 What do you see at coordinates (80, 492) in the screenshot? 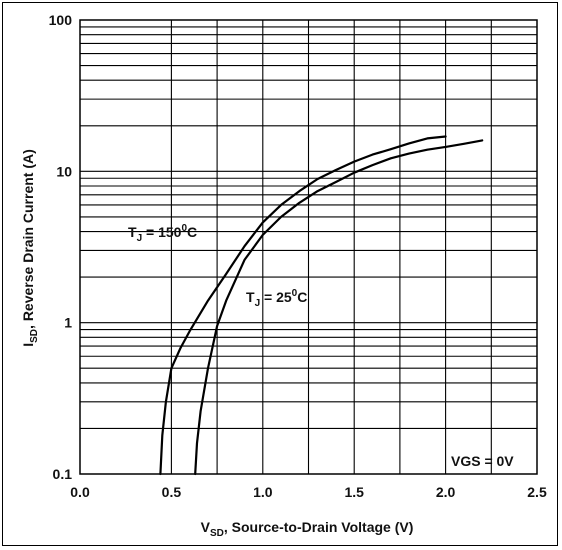
I see `x-tick-label: 0.0` at bounding box center [80, 492].